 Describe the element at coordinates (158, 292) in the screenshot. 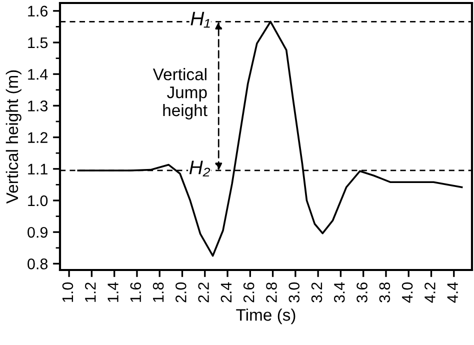

I see `x-tick-label: 1.8` at that location.